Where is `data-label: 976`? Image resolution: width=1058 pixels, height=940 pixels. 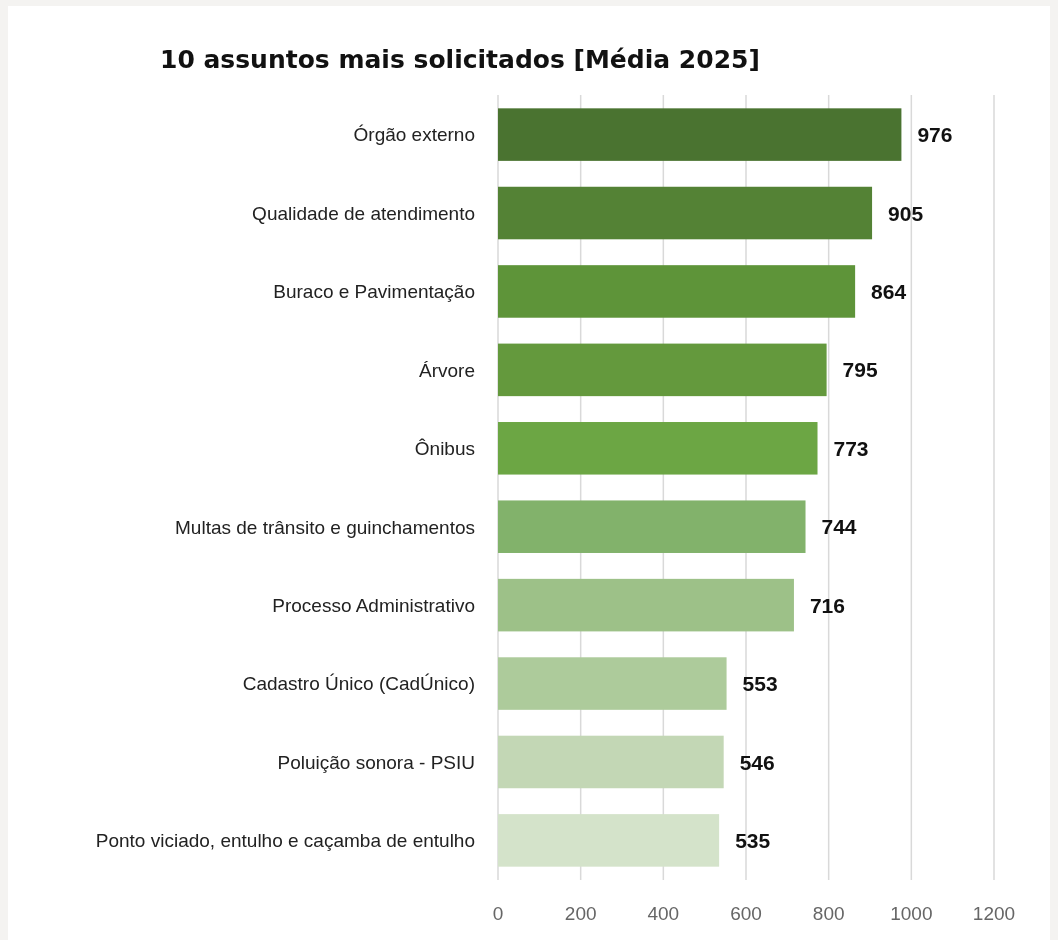 data-label: 976 is located at coordinates (935, 135).